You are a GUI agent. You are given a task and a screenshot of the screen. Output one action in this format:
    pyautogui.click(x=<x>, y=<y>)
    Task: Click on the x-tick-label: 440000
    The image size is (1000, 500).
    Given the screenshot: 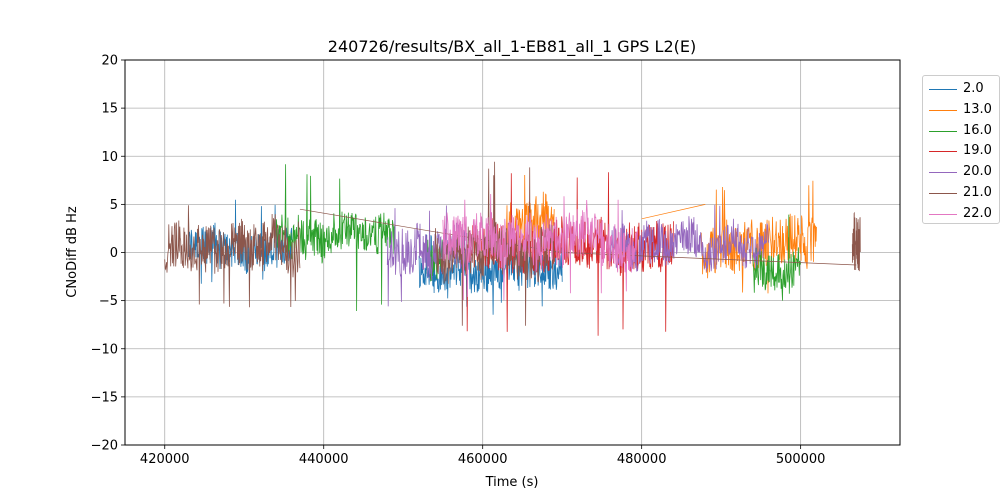 What is the action you would take?
    pyautogui.click(x=324, y=459)
    